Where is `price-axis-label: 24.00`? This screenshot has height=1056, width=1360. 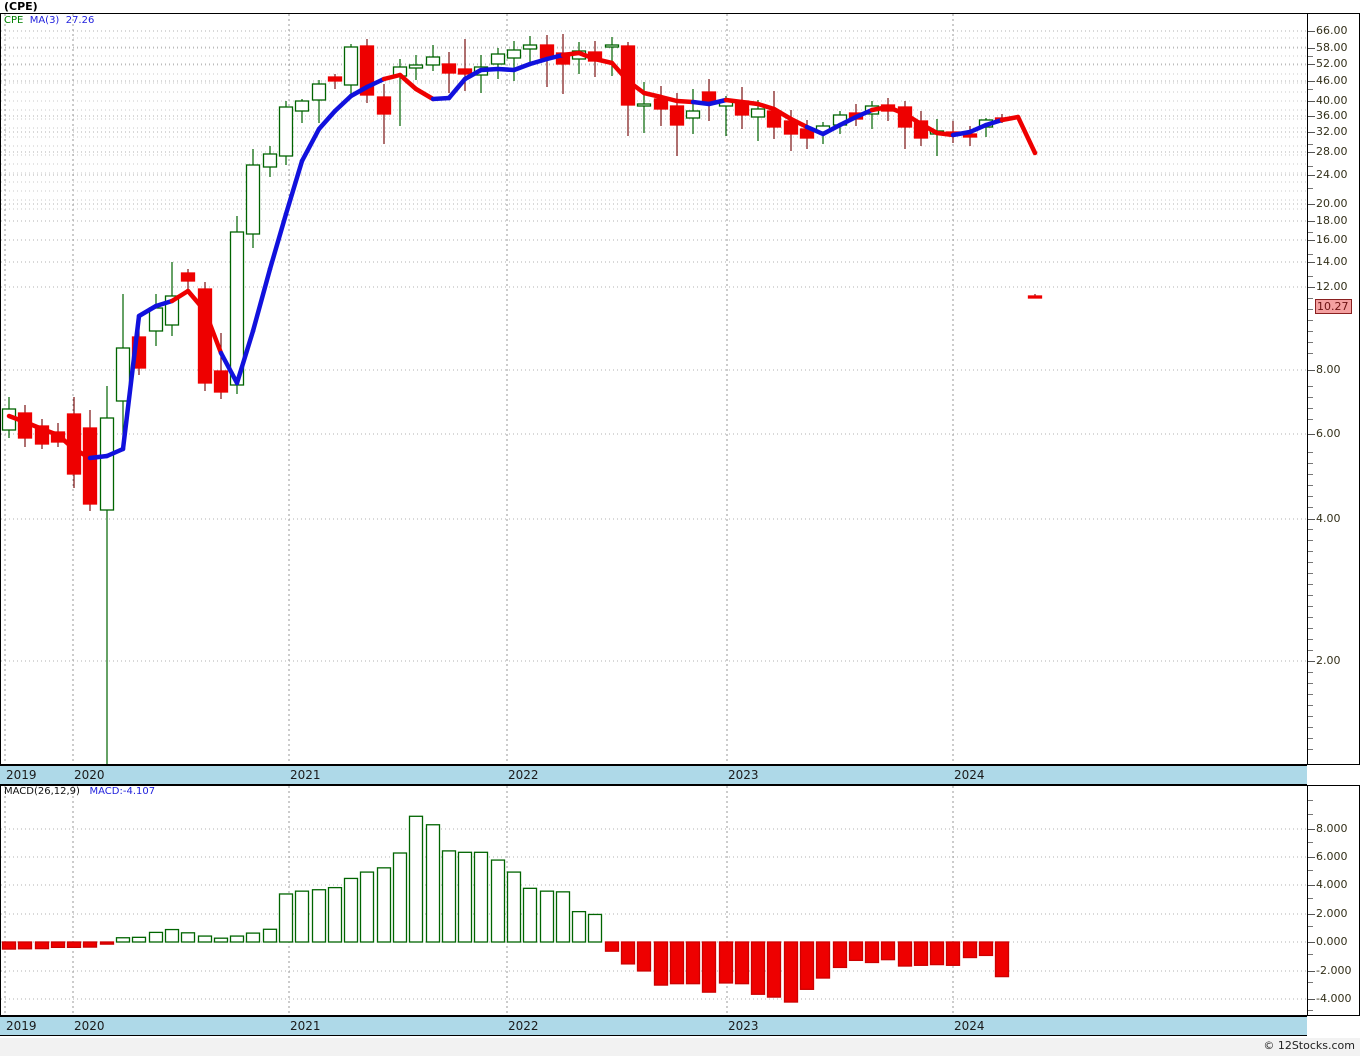
price-axis-label: 24.00 is located at coordinates (1332, 174).